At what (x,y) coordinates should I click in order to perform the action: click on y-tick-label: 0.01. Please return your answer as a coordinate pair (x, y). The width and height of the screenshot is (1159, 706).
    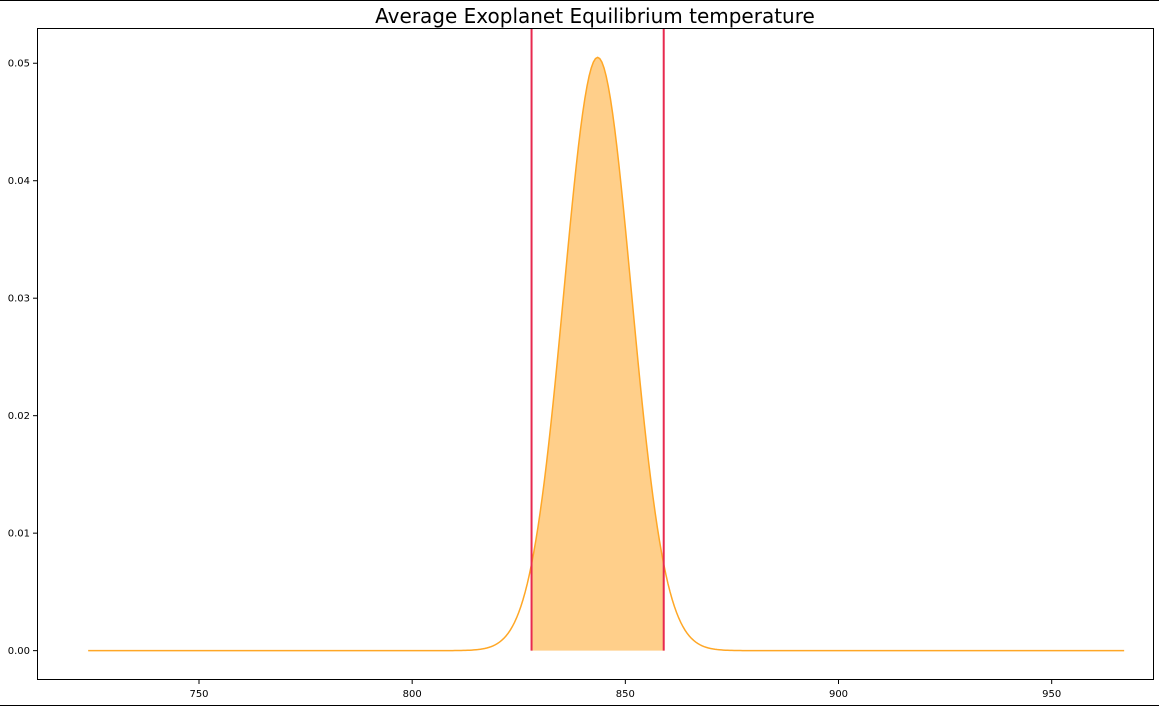
    Looking at the image, I should click on (19, 534).